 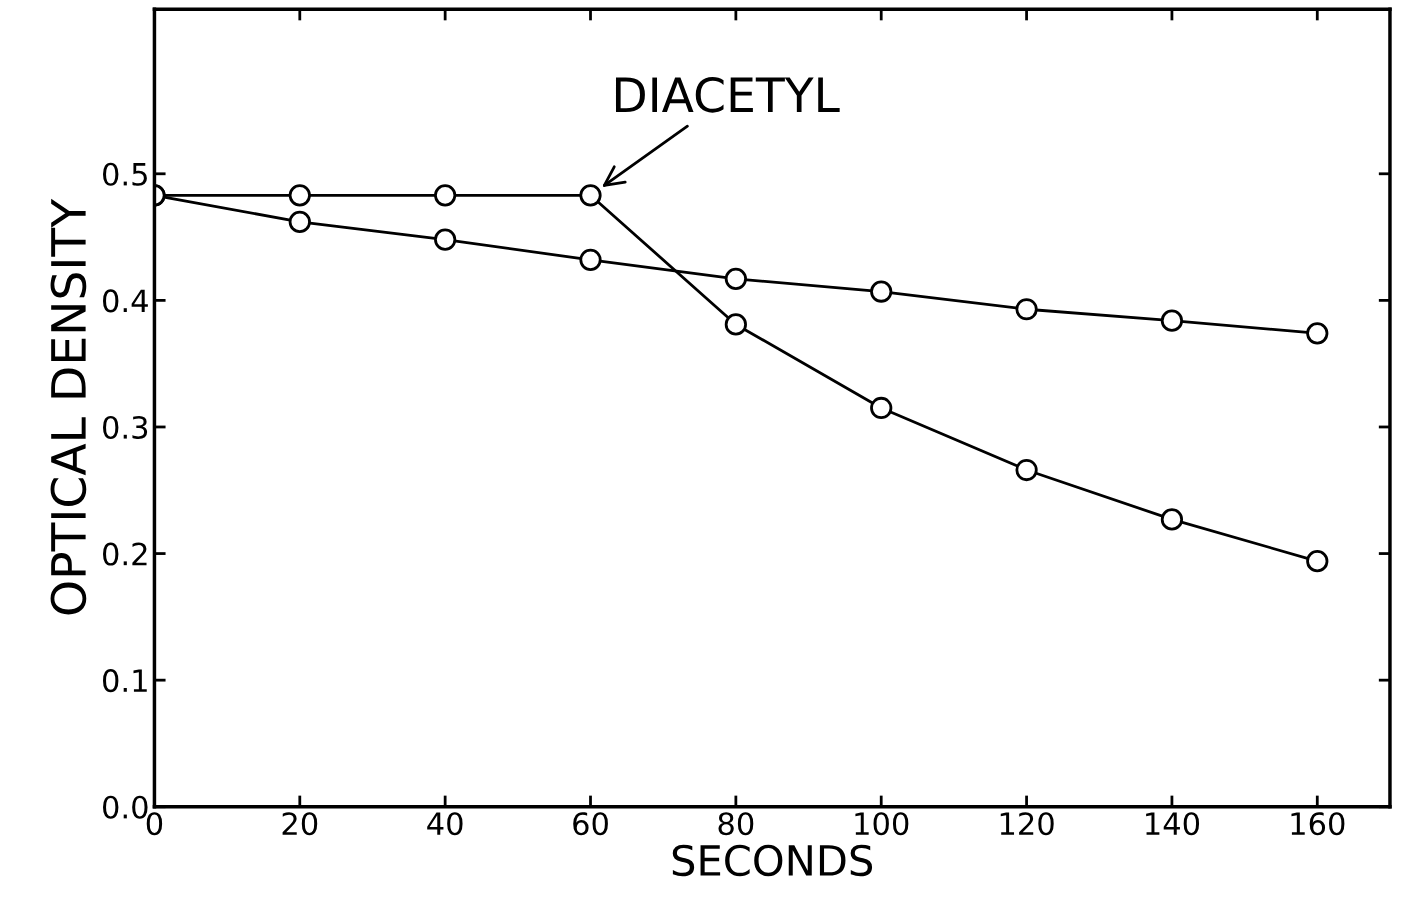 What do you see at coordinates (125, 681) in the screenshot?
I see `y-tick-label: 0.1` at bounding box center [125, 681].